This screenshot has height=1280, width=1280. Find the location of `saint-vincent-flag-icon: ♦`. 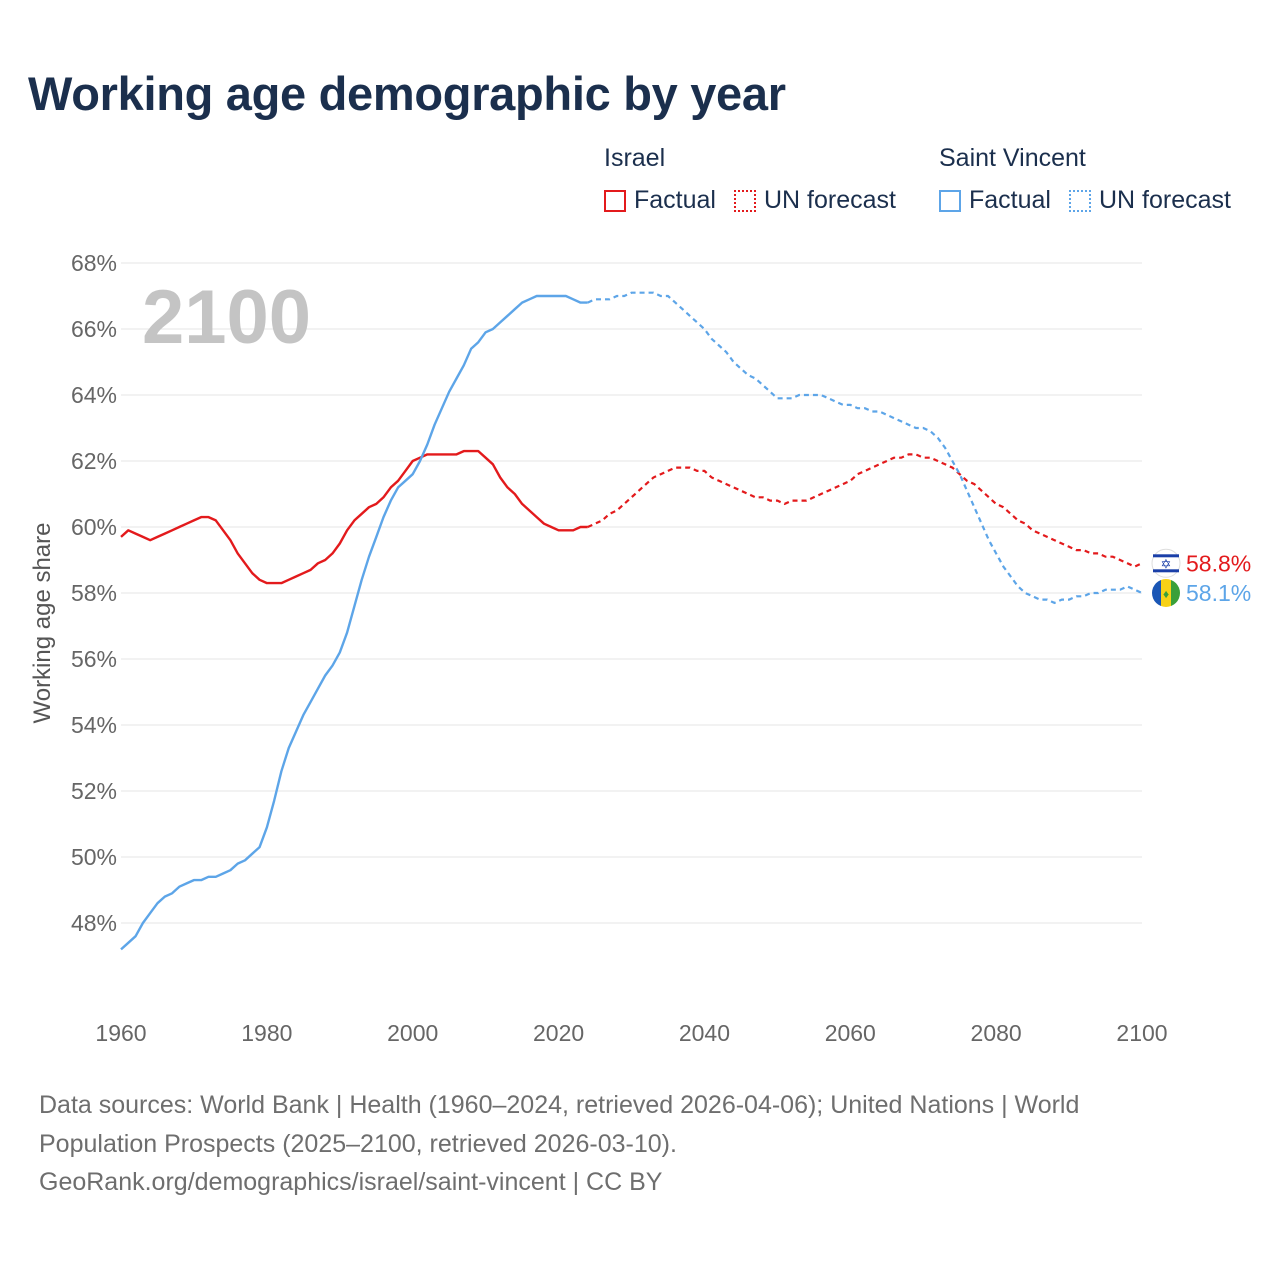

saint-vincent-flag-icon: ♦ is located at coordinates (1166, 593).